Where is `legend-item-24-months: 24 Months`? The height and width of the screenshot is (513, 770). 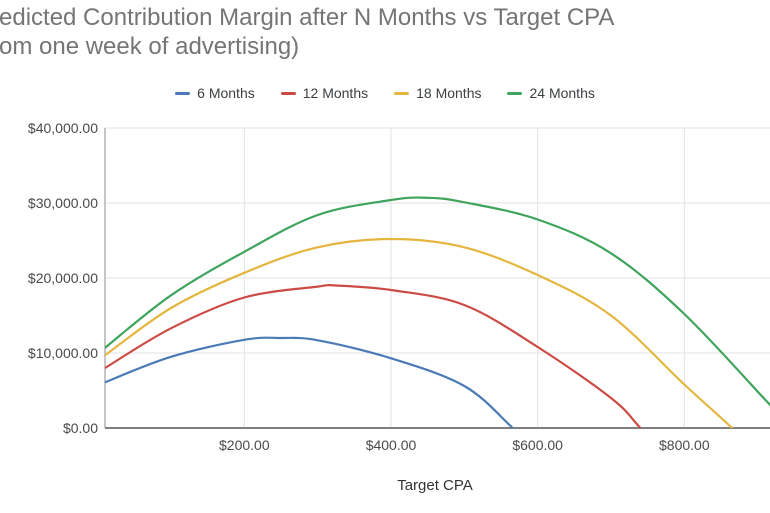
legend-item-24-months: 24 Months is located at coordinates (551, 93).